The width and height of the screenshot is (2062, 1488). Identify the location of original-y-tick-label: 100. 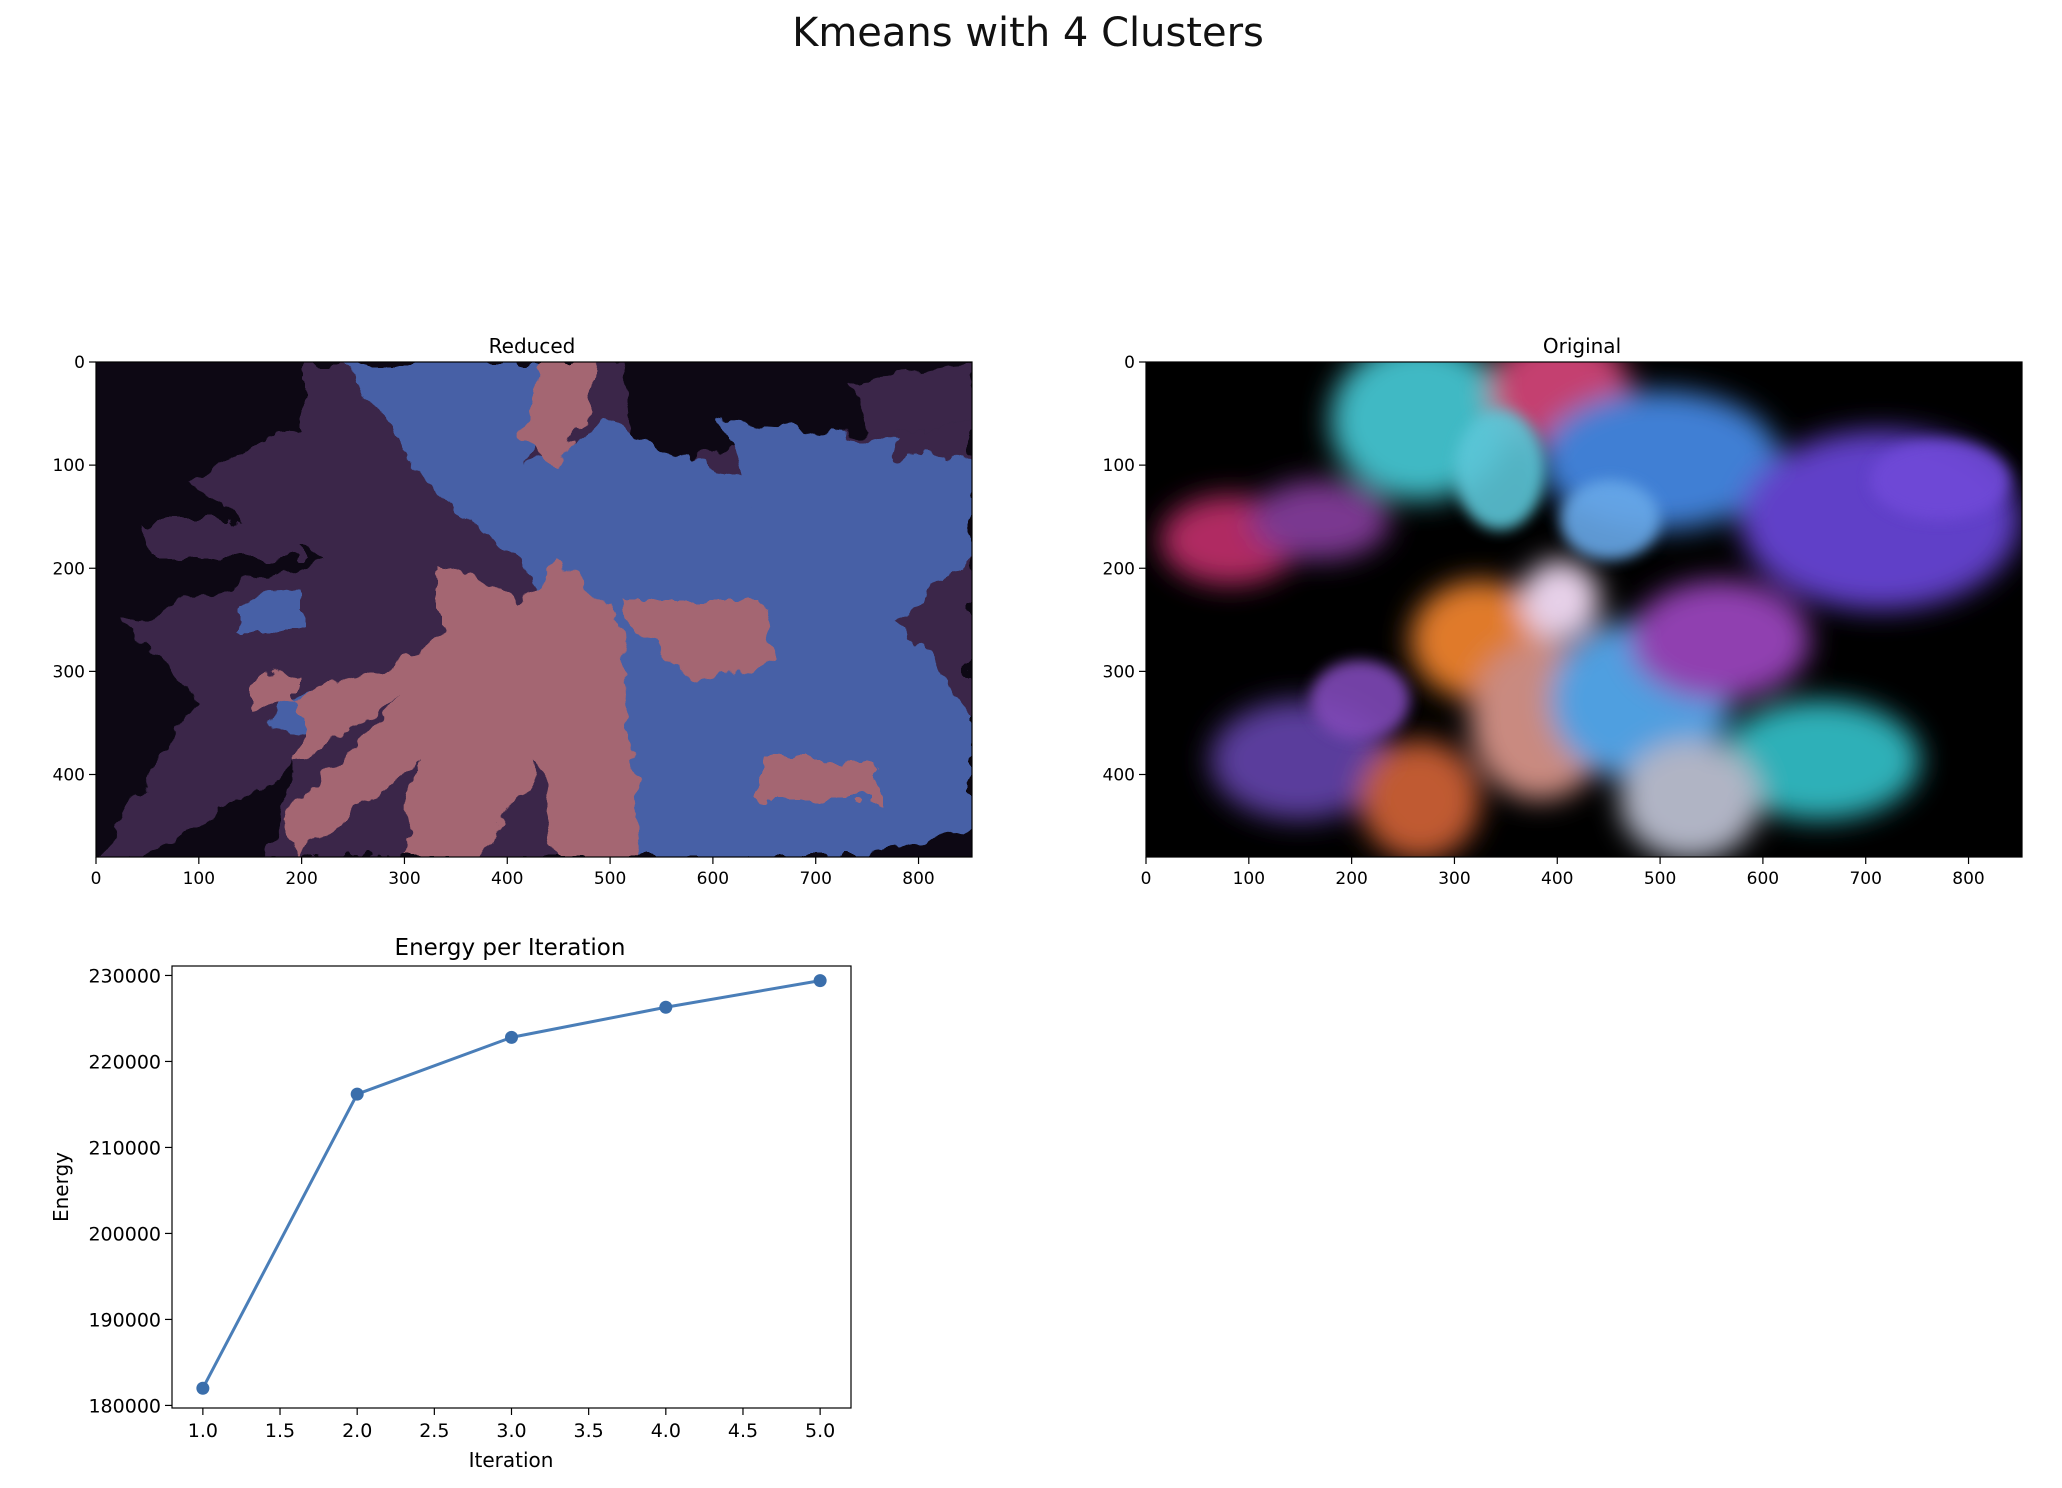
(1119, 466).